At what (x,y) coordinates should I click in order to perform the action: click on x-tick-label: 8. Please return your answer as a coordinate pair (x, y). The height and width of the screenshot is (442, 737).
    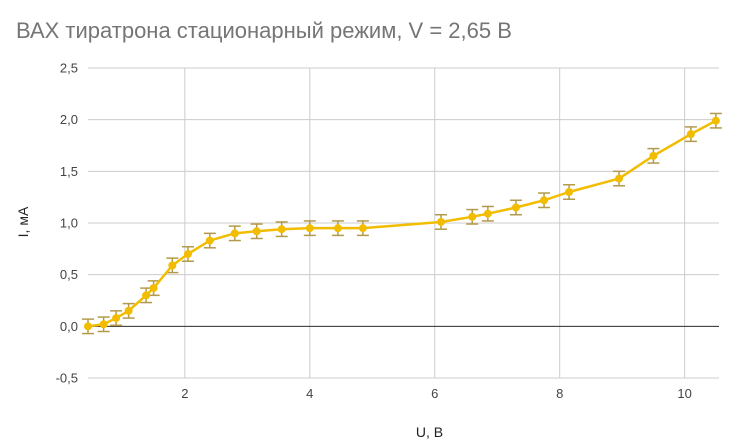
    Looking at the image, I should click on (559, 393).